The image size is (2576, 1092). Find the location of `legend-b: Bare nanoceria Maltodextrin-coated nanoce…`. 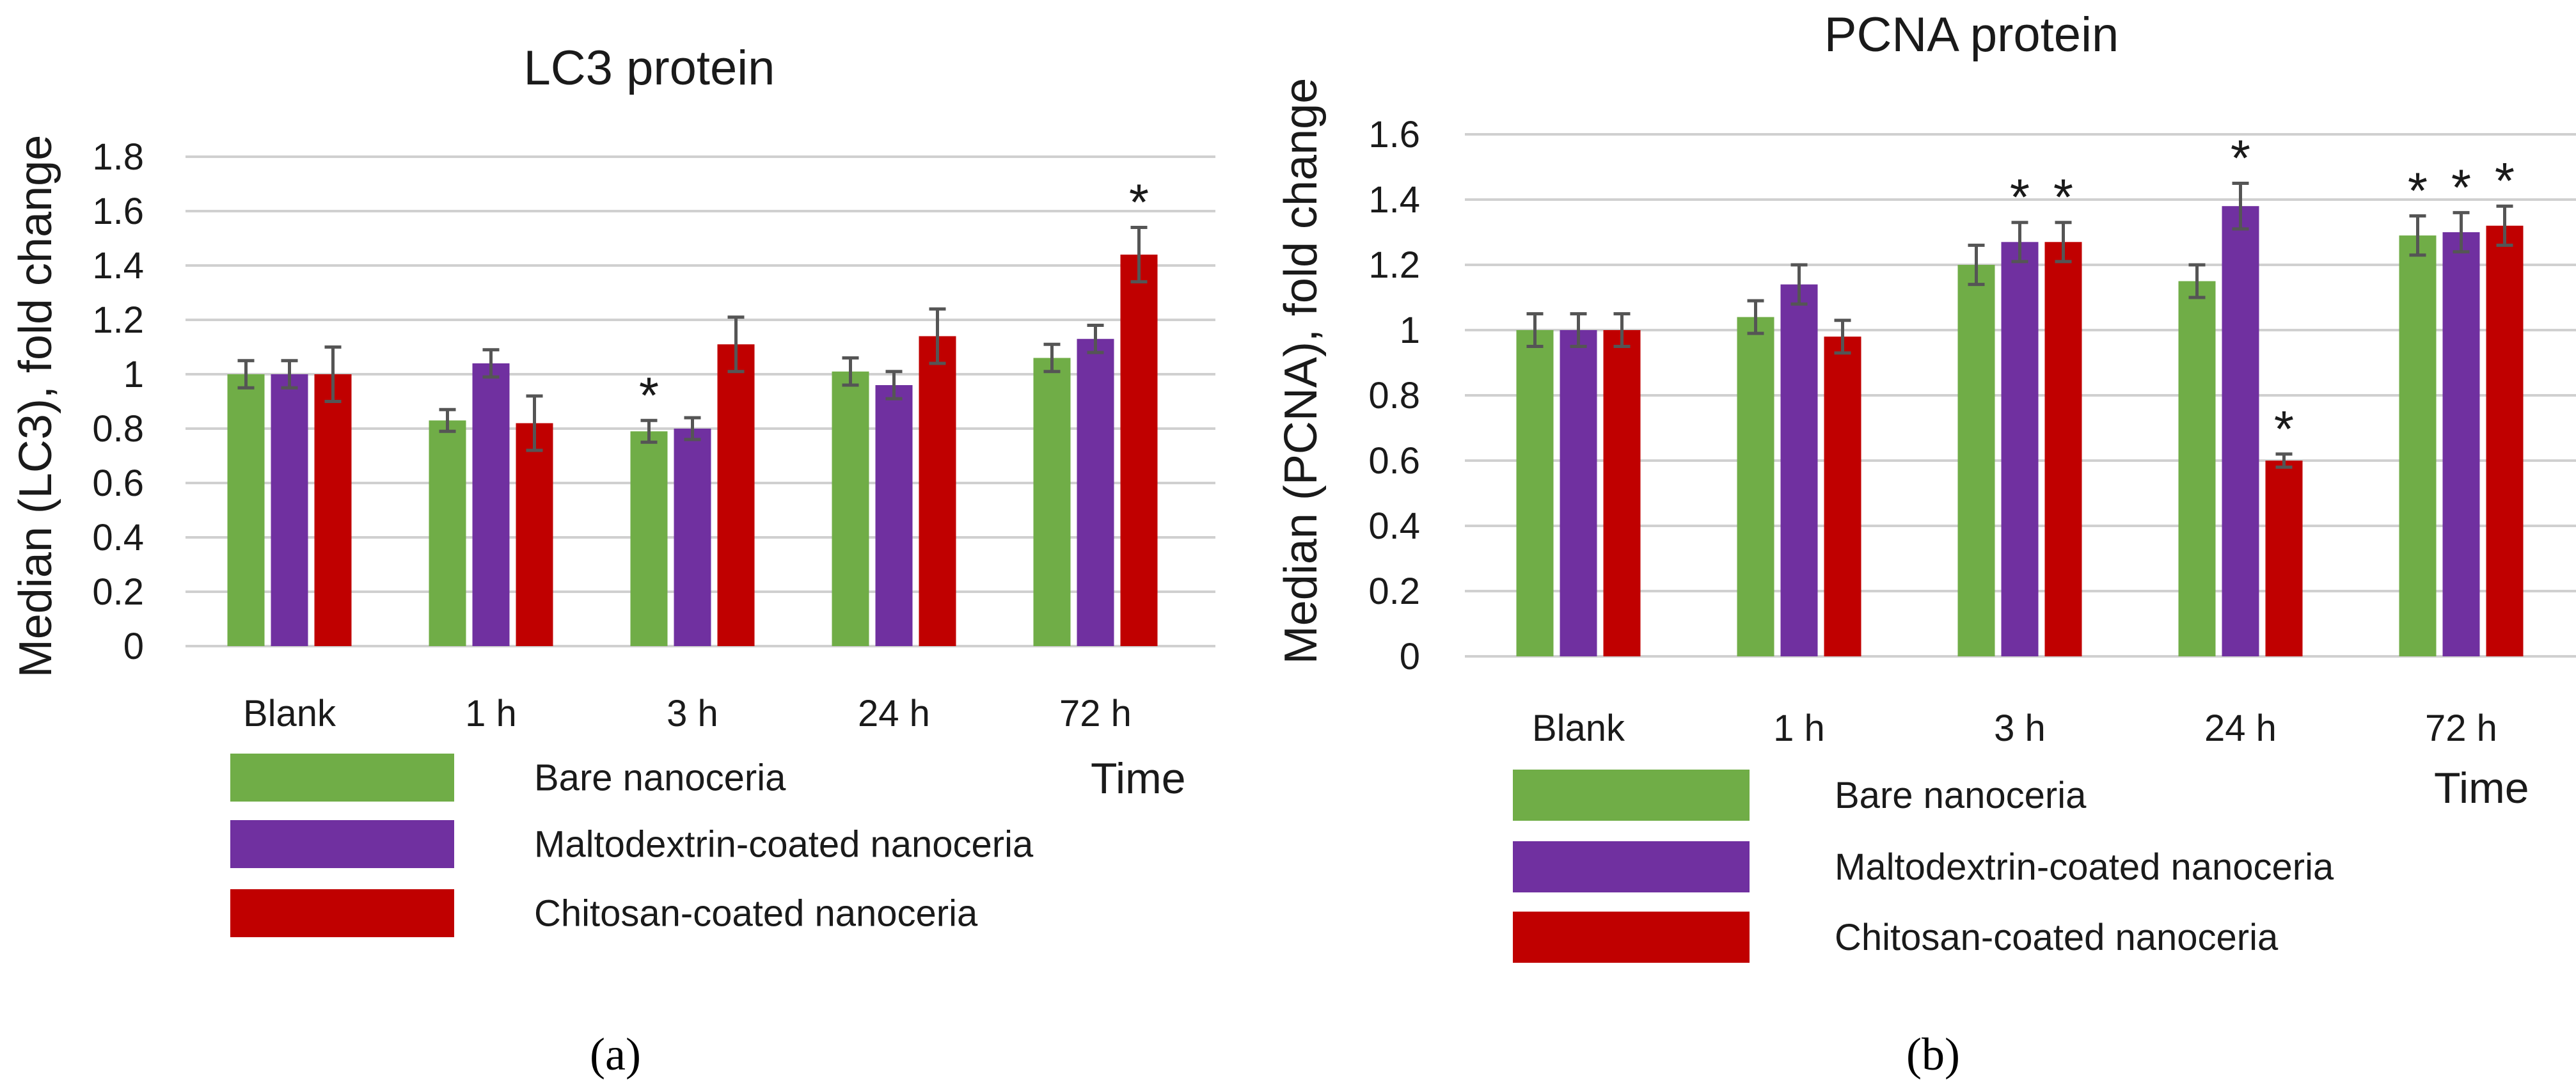

legend-b: Bare nanoceria Maltodextrin-coated nanoce… is located at coordinates (1923, 866).